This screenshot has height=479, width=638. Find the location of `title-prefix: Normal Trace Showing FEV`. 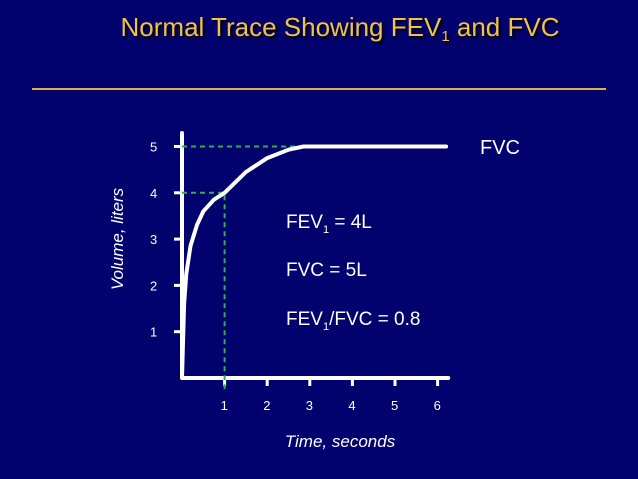

title-prefix: Normal Trace Showing FEV is located at coordinates (281, 27).